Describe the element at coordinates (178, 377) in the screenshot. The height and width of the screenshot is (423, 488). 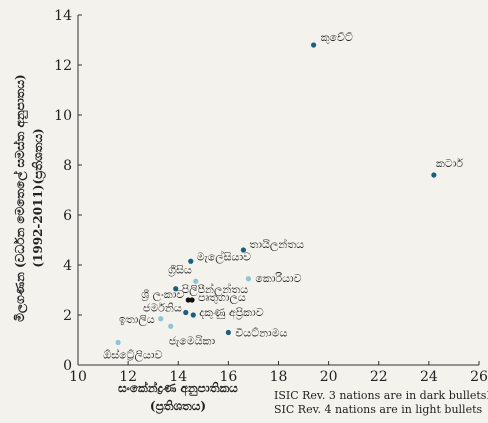
I see `x-tick-label: 14` at that location.